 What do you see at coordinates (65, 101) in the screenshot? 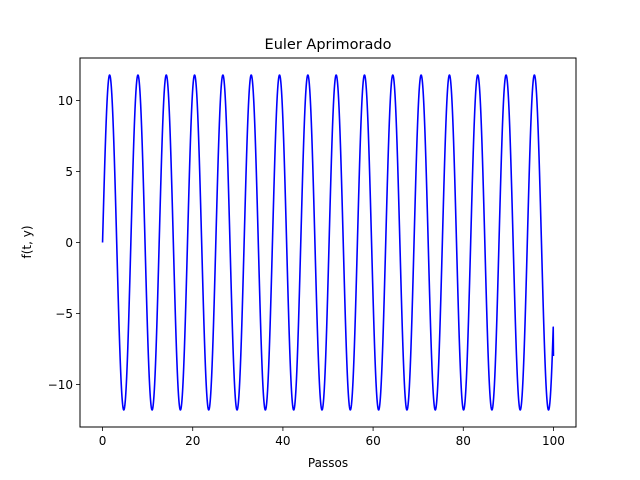
I see `y-tick-label: 10` at bounding box center [65, 101].